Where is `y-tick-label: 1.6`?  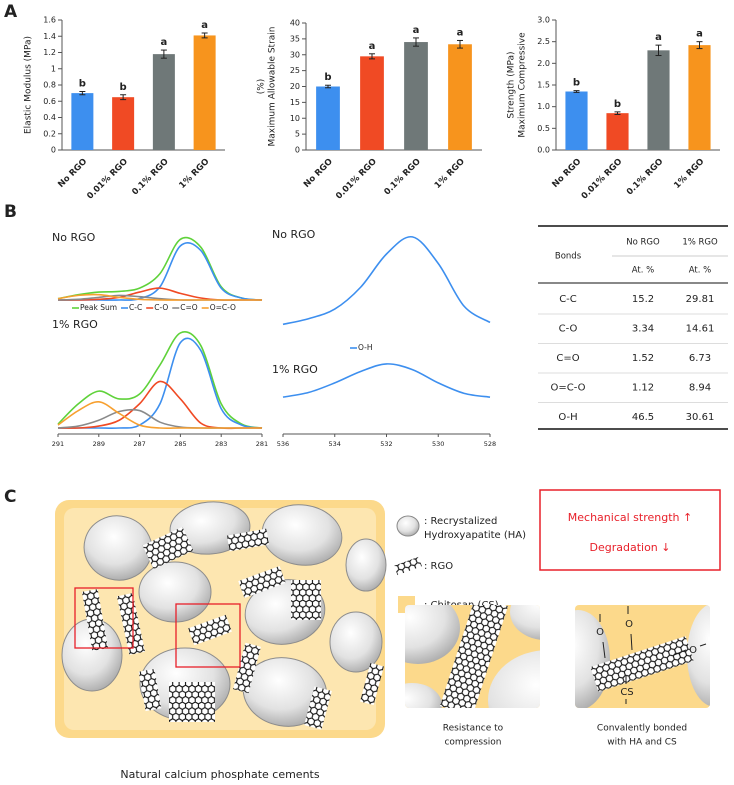
y-tick-label: 1.6 is located at coordinates (49, 20).